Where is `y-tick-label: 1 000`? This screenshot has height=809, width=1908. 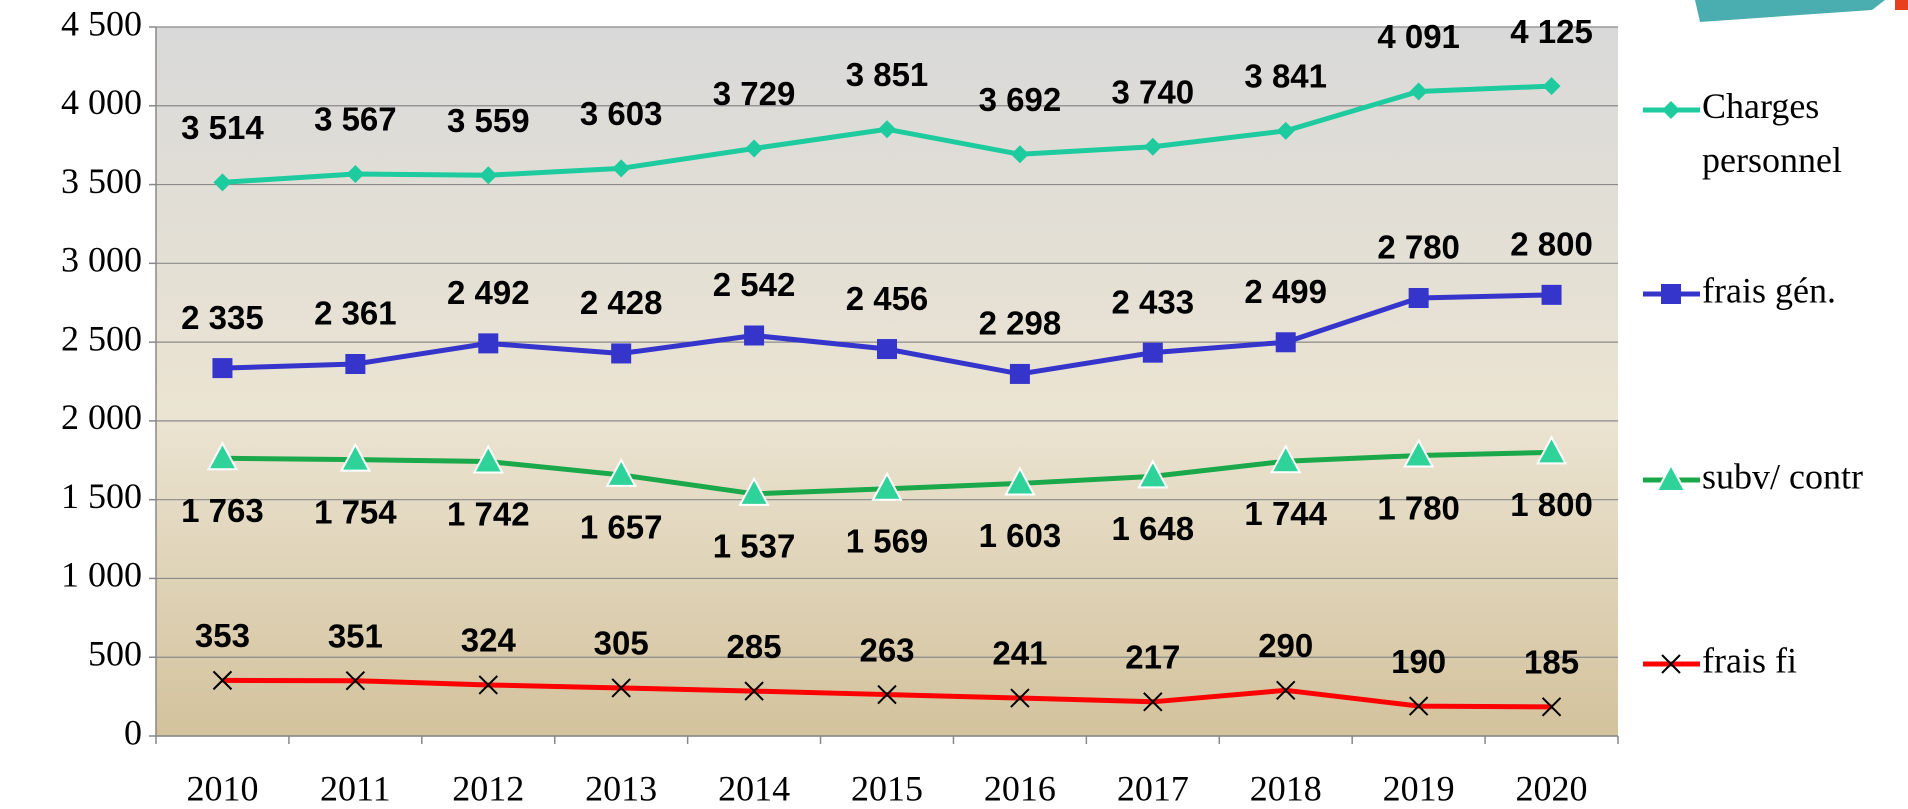 y-tick-label: 1 000 is located at coordinates (101, 575).